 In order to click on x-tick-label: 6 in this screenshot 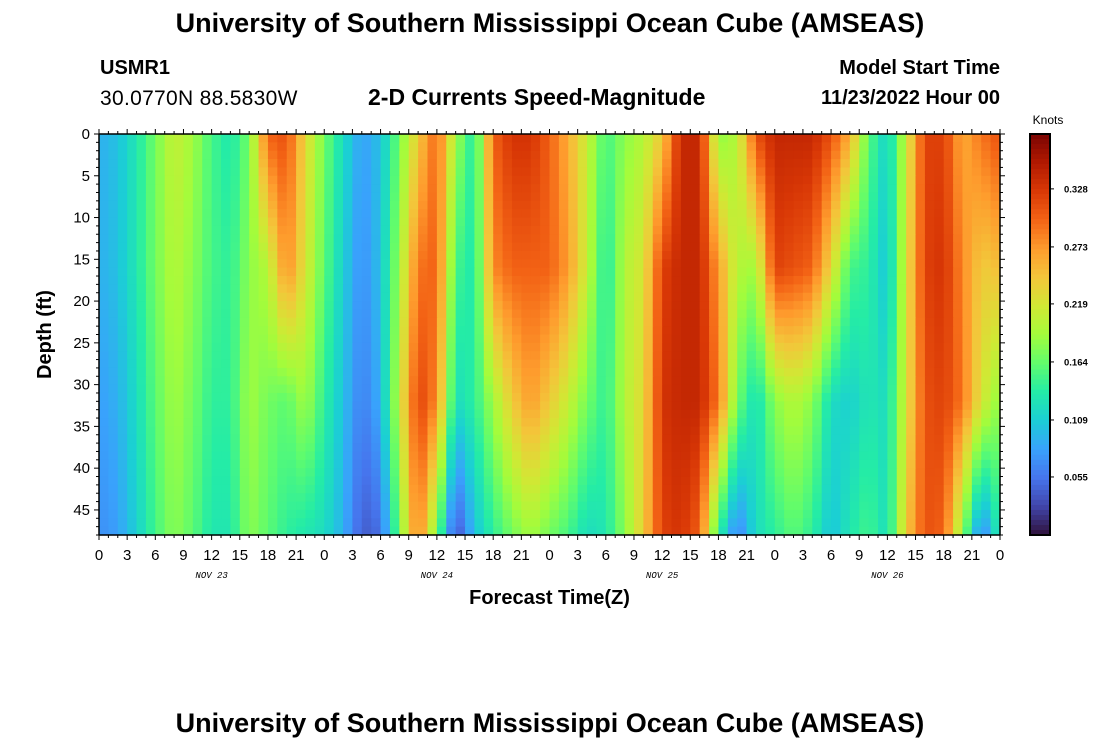, I will do `click(831, 555)`.